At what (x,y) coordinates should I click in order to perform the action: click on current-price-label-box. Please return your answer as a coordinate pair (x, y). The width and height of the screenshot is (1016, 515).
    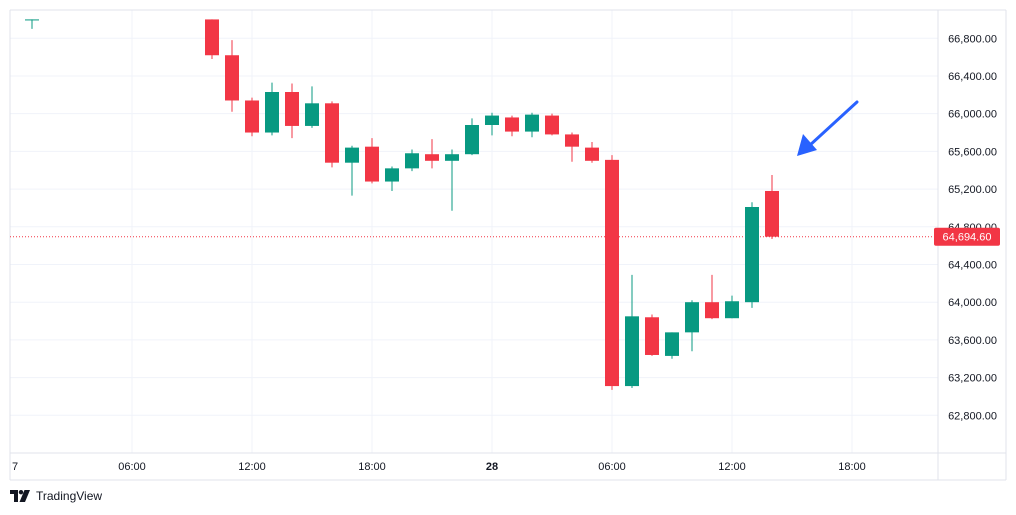
    Looking at the image, I should click on (967, 236).